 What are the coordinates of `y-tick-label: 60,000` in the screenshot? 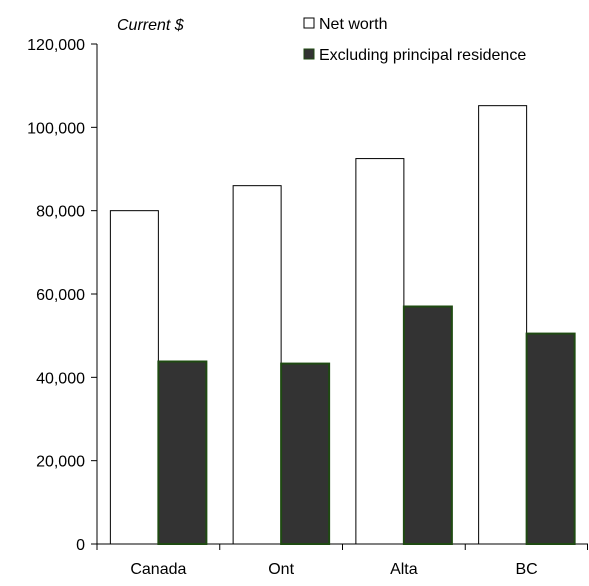 It's located at (60, 295).